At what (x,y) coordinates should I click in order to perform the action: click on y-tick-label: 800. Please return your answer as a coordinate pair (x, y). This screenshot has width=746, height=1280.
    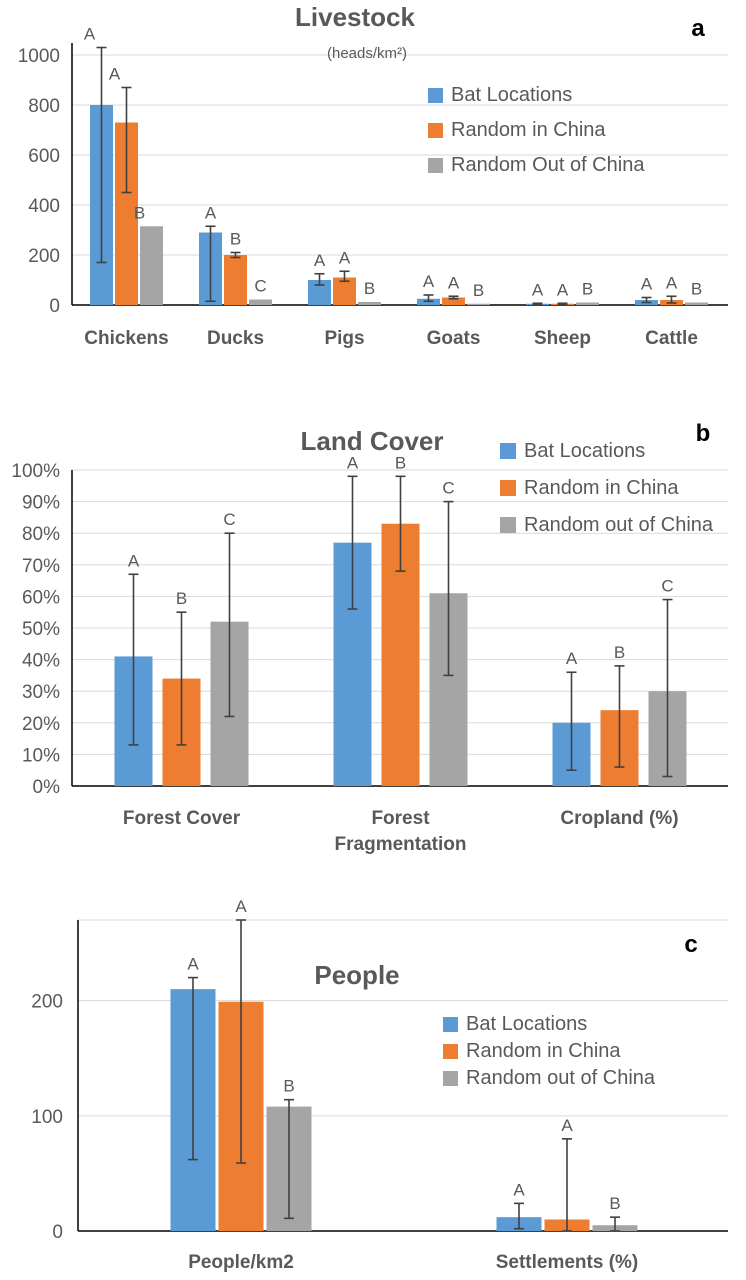
    Looking at the image, I should click on (44, 106).